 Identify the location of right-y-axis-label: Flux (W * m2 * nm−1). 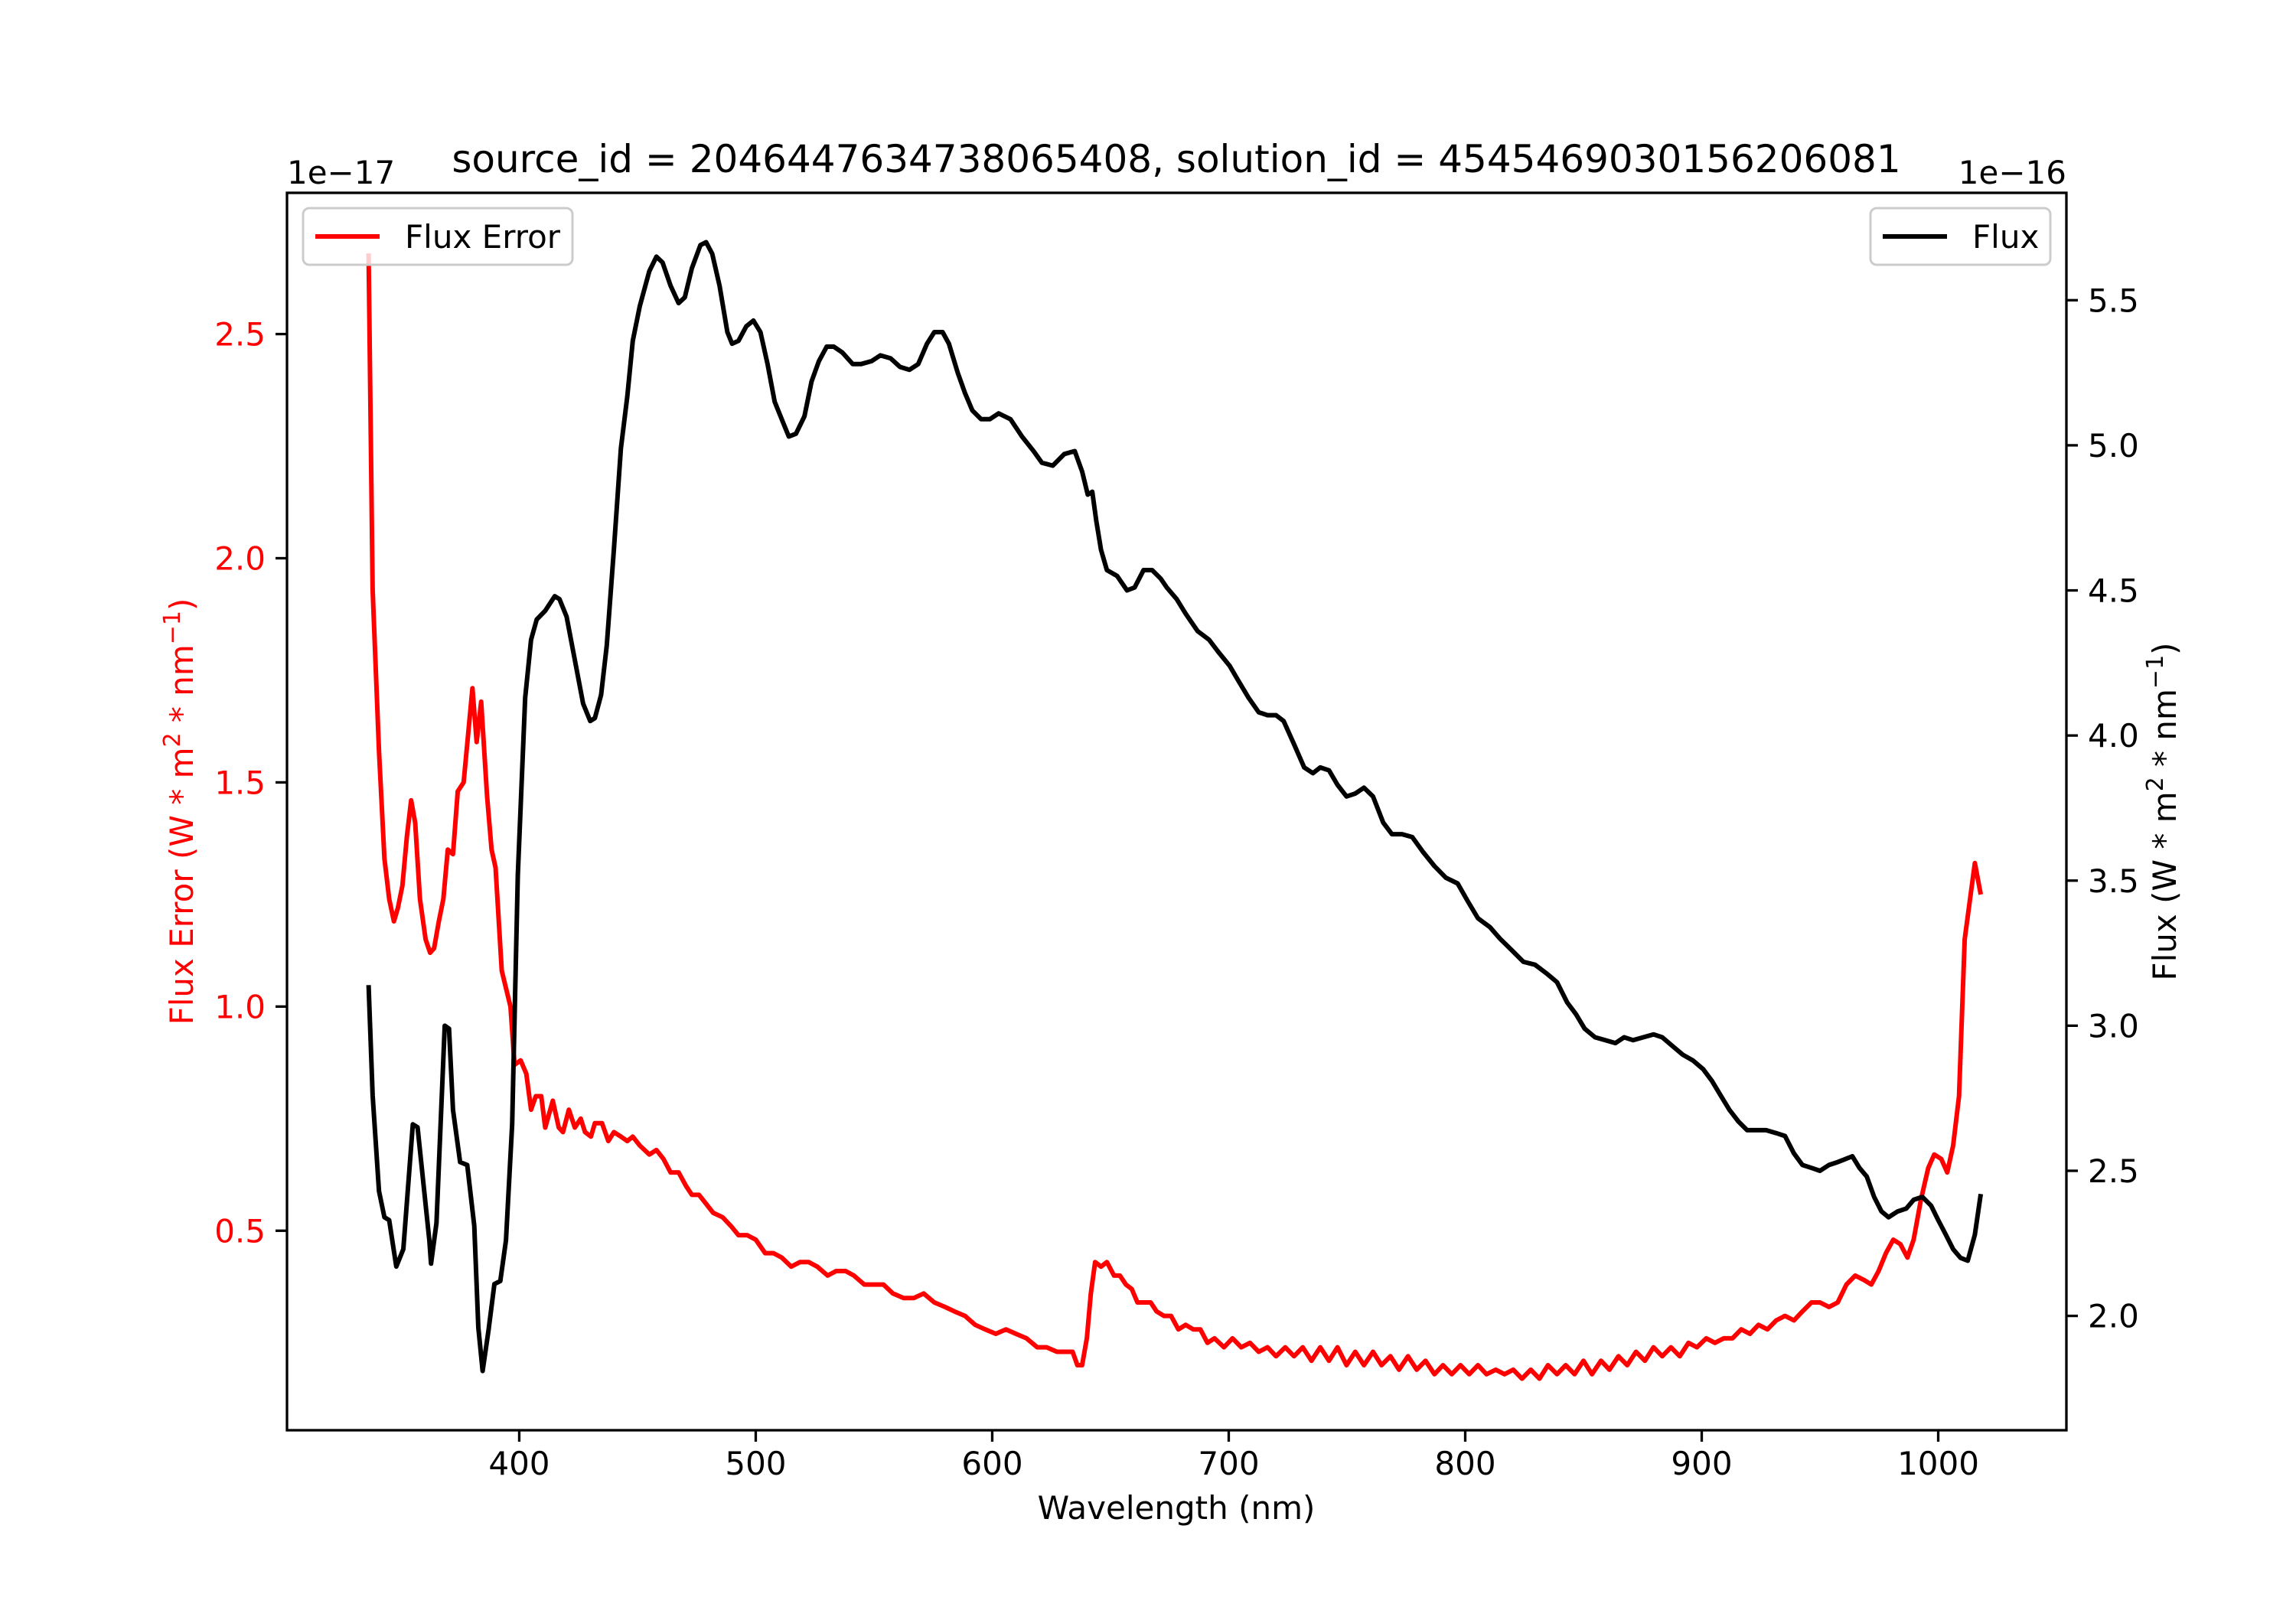
(2163, 811).